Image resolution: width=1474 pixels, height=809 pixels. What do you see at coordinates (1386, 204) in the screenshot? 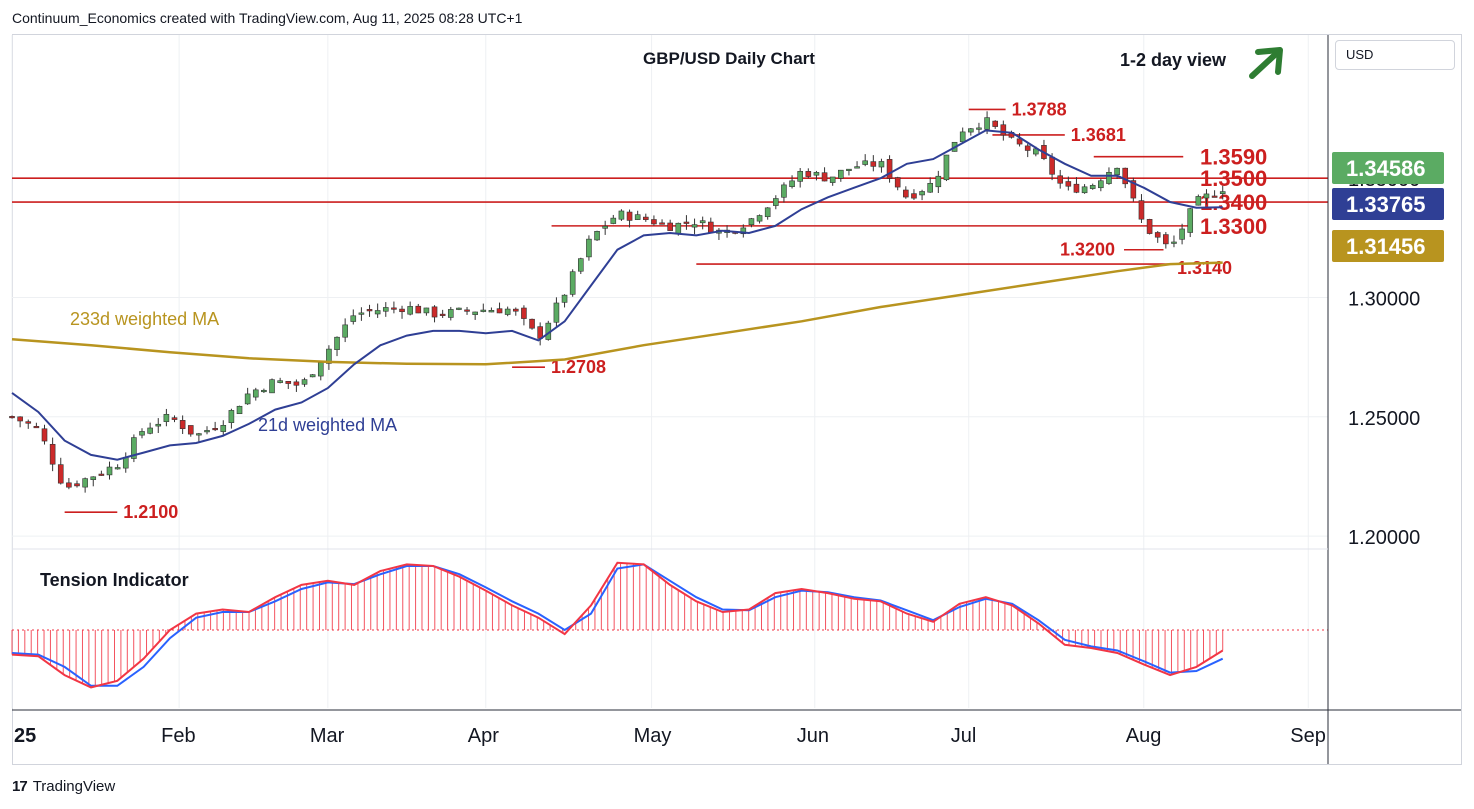
I see `price-badge-label: 1.33765` at bounding box center [1386, 204].